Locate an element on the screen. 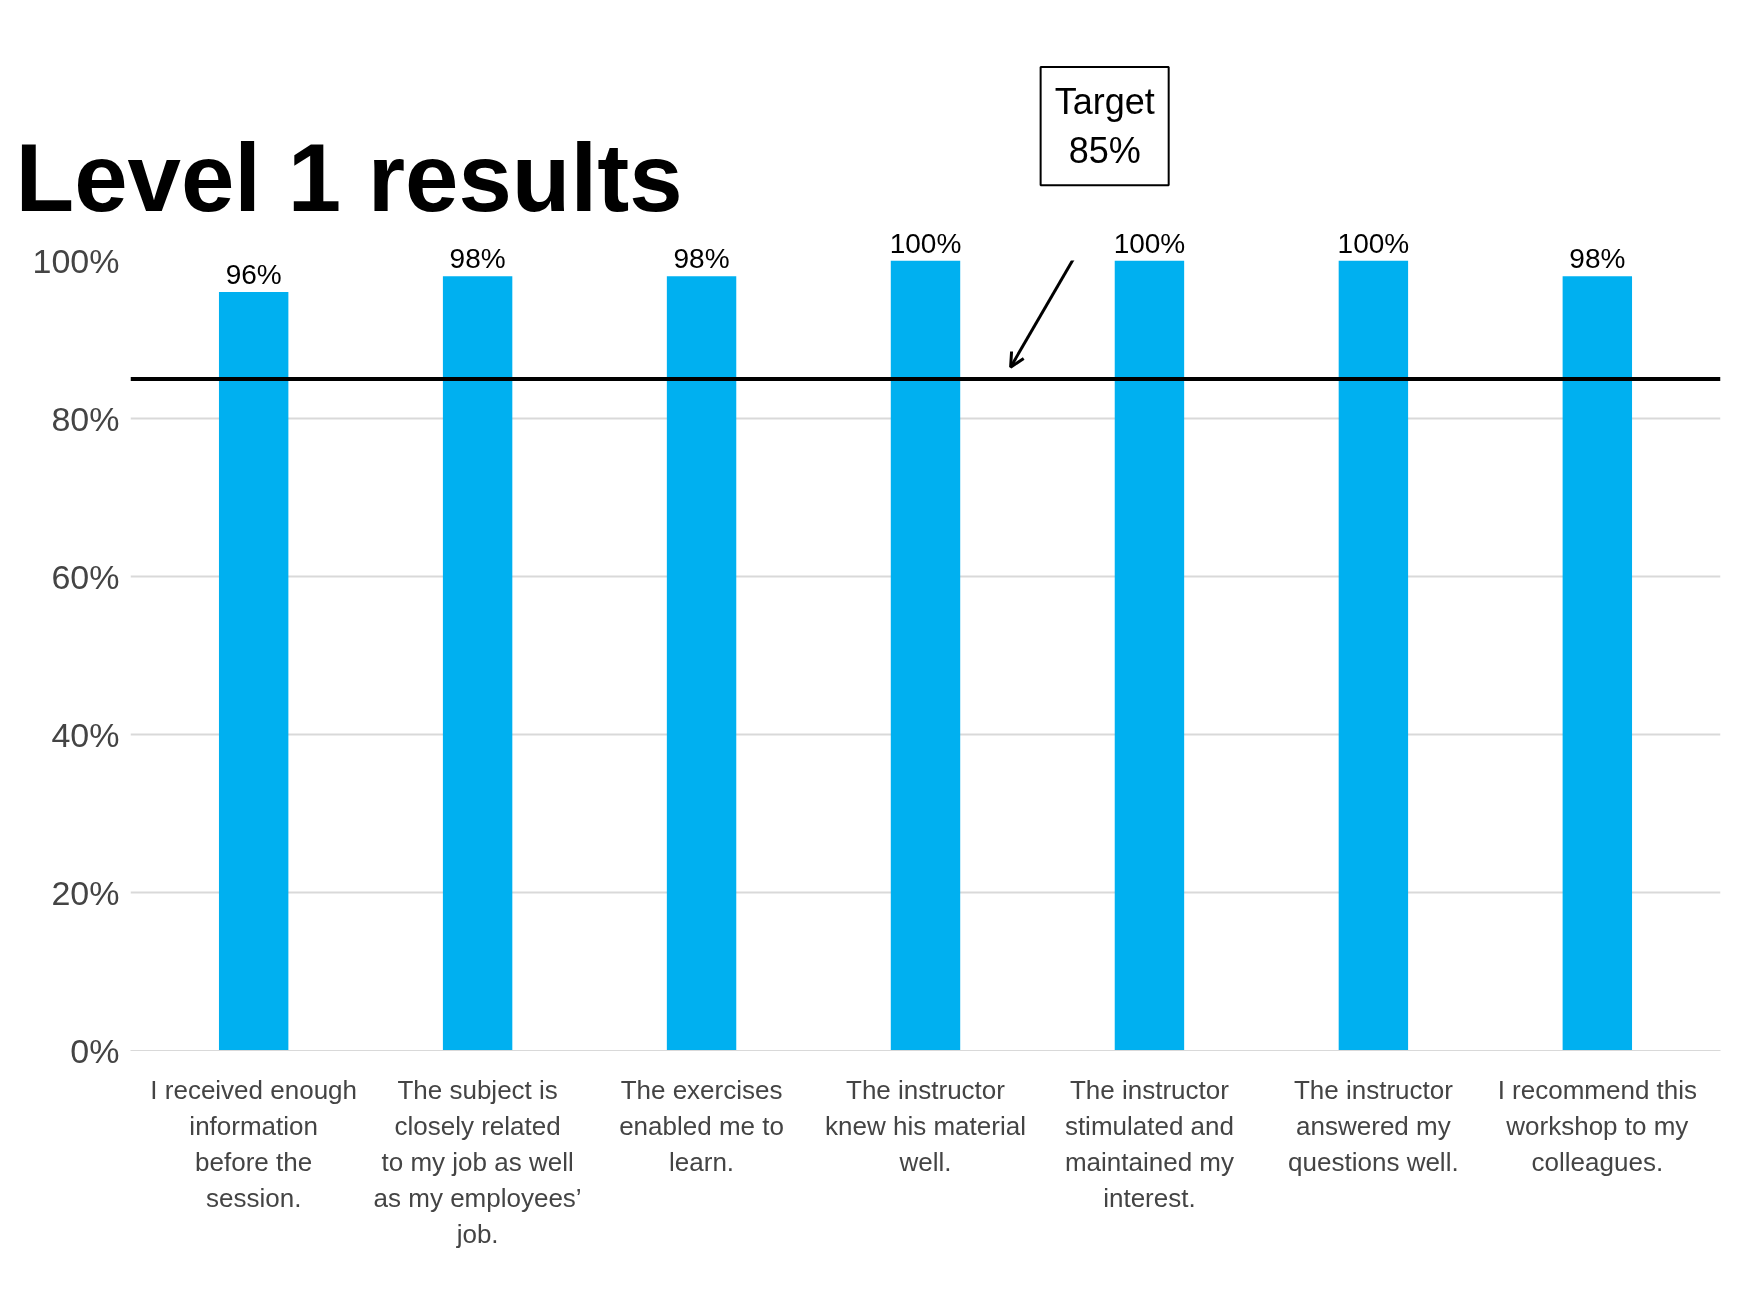 The width and height of the screenshot is (1754, 1293). x-tick-label: I recommend this workshop to my colleagues. is located at coordinates (1597, 1125).